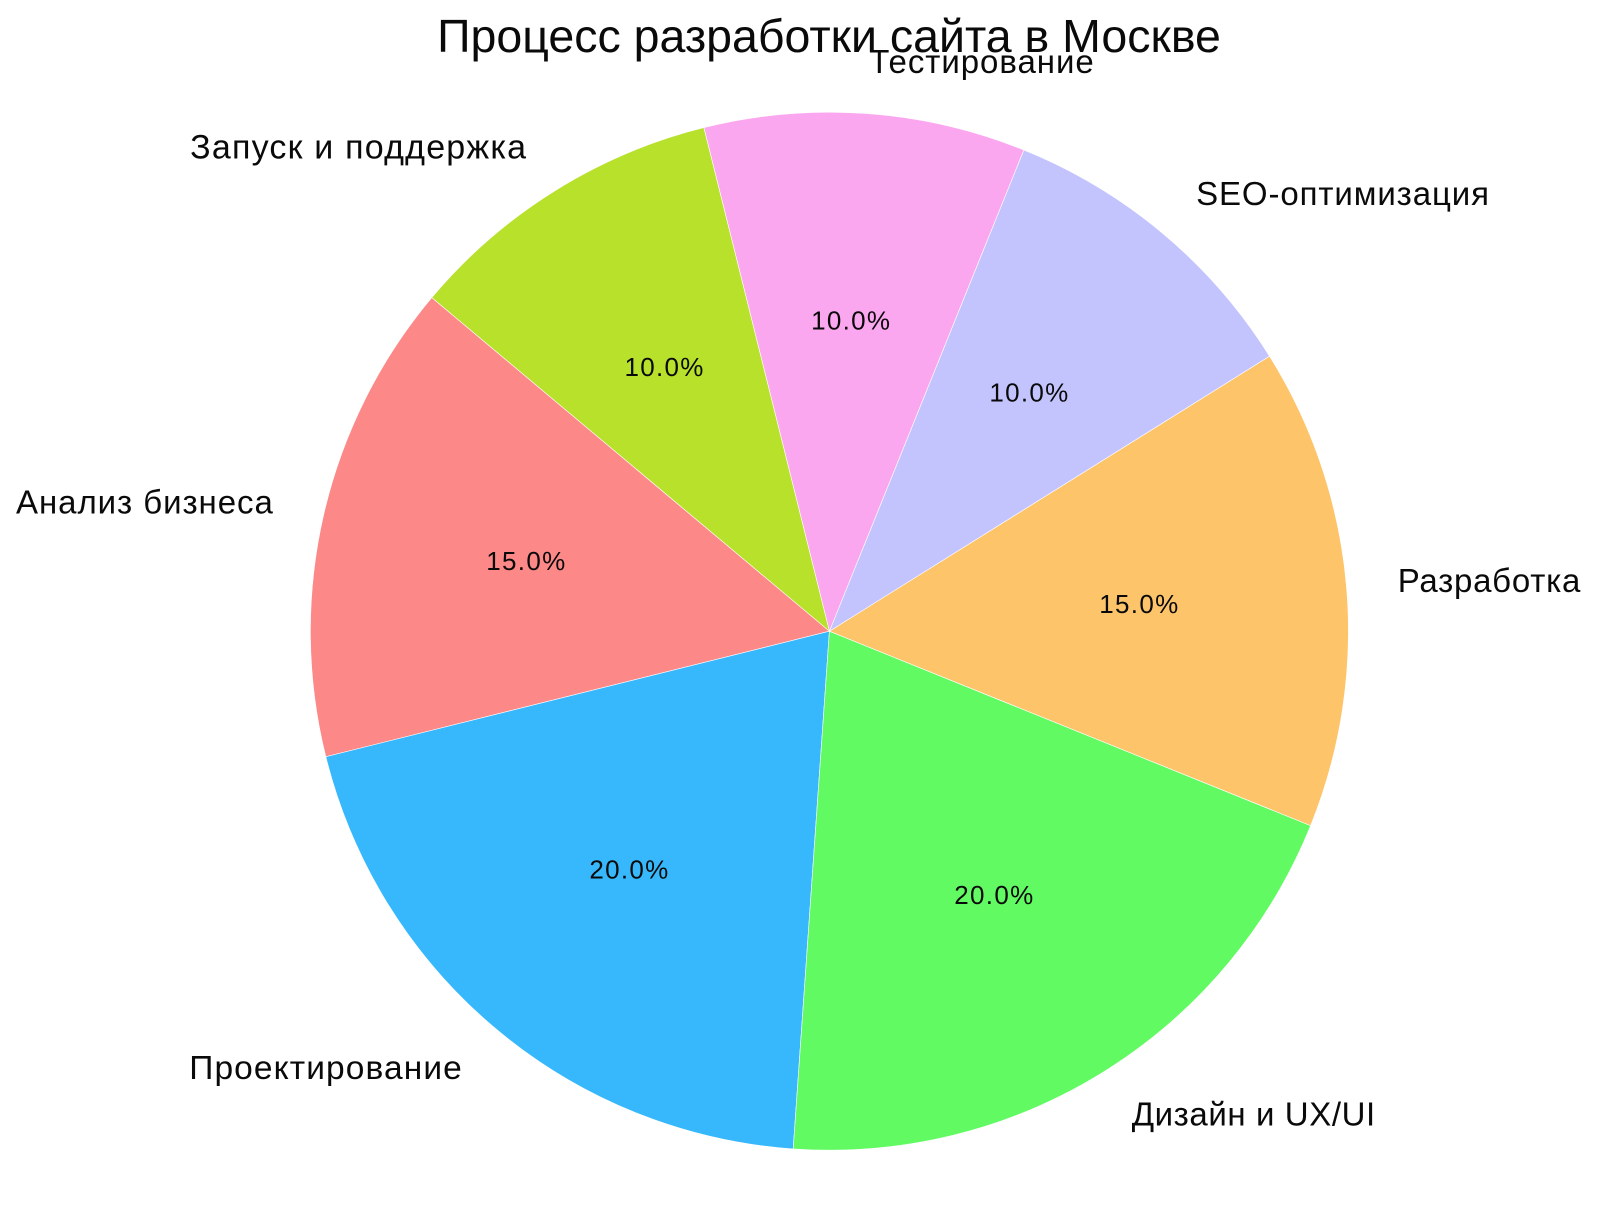 Image resolution: width=1600 pixels, height=1217 pixels. I want to click on svg-text: Дизайн и UX/UI, so click(1254, 1114).